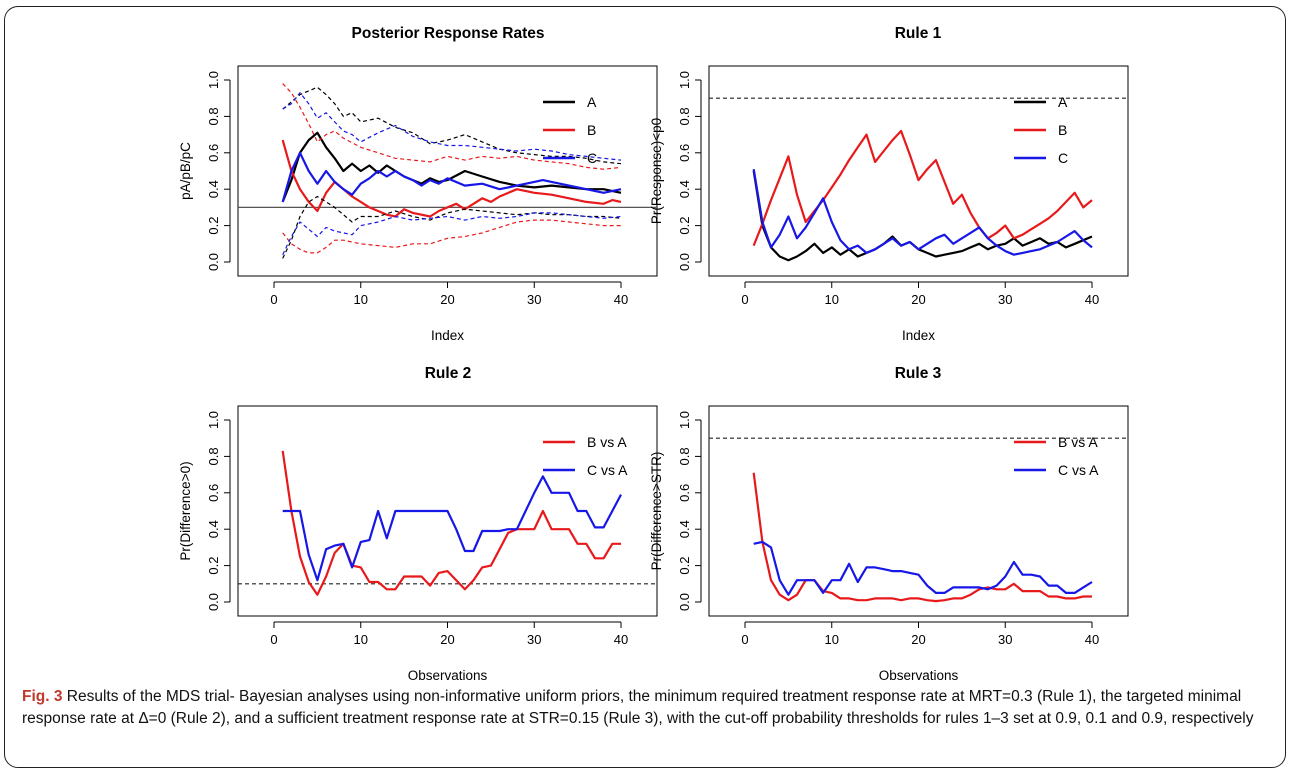 Image resolution: width=1292 pixels, height=776 pixels. I want to click on y-axis-label: Pr(Response)<p0, so click(656, 171).